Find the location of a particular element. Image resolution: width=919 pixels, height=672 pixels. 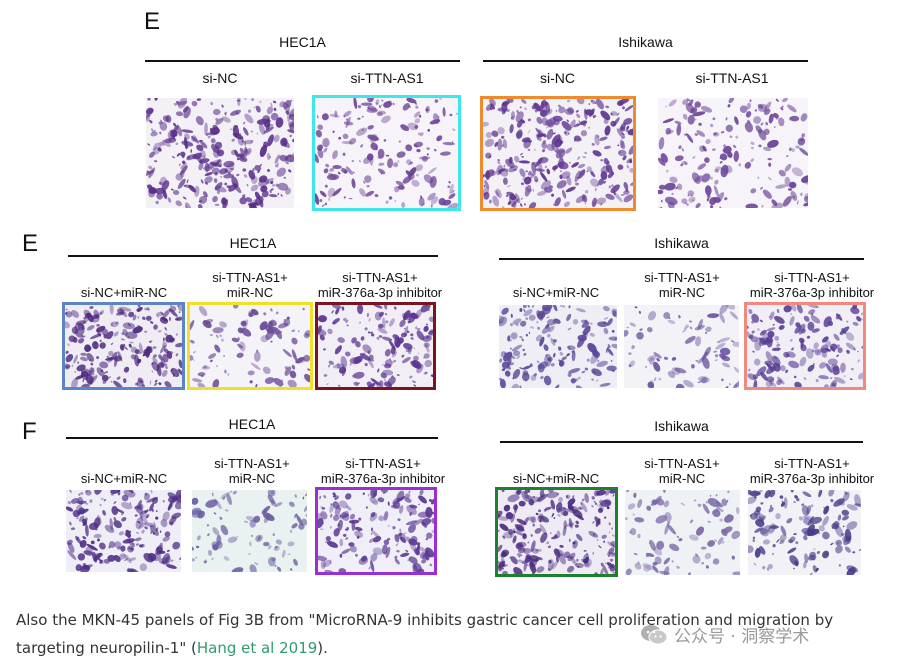

group-divider-hec1a-row2 is located at coordinates (253, 256).